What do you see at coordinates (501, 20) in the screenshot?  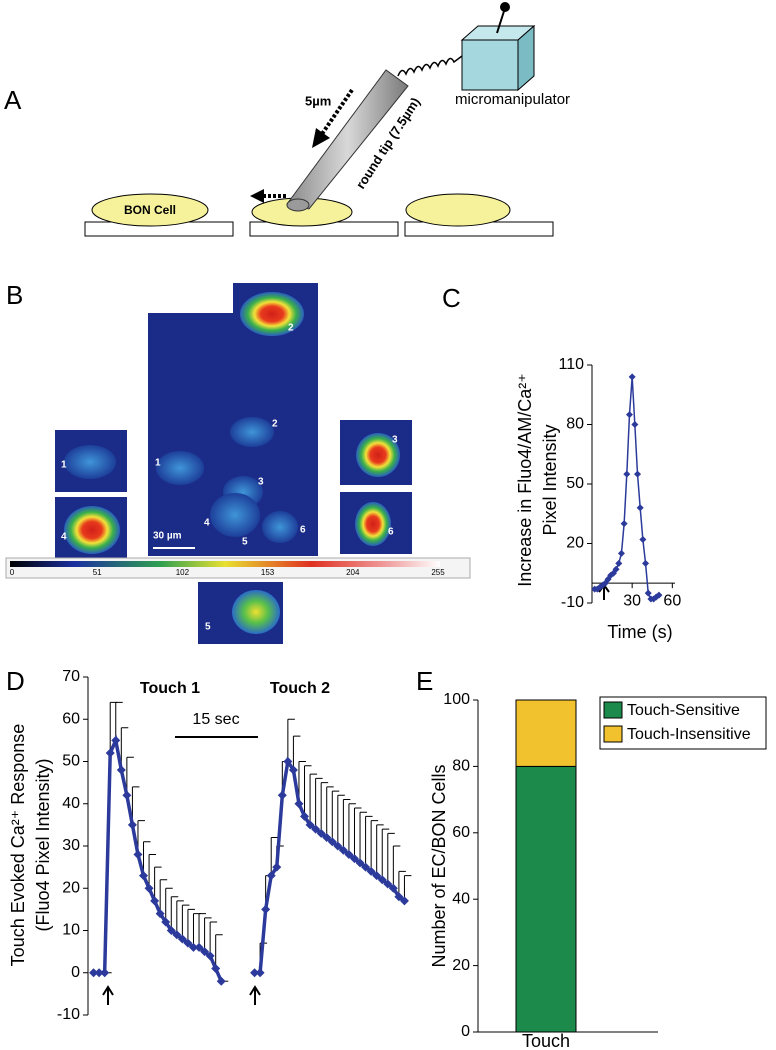 I see `knob-stem` at bounding box center [501, 20].